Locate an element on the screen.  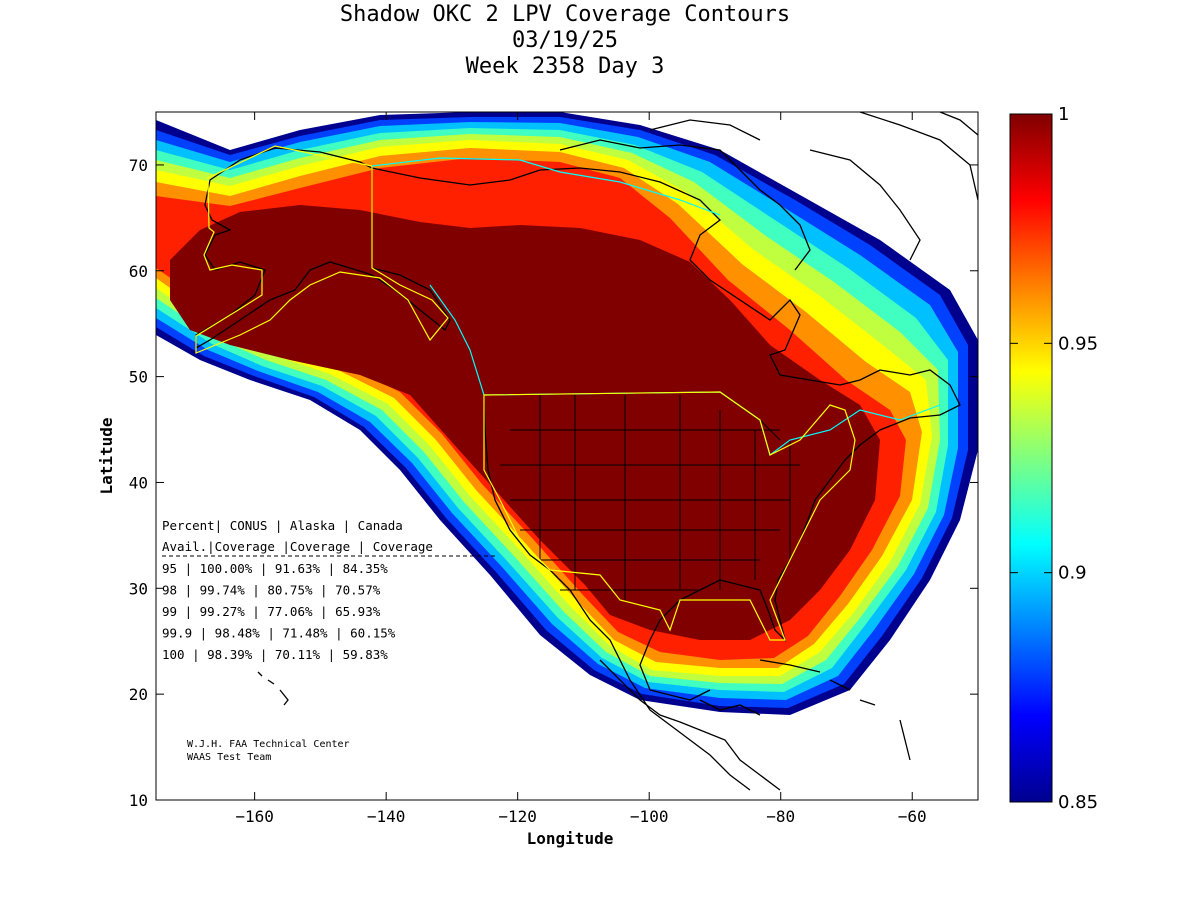
conus-boundary is located at coordinates (669, 516).